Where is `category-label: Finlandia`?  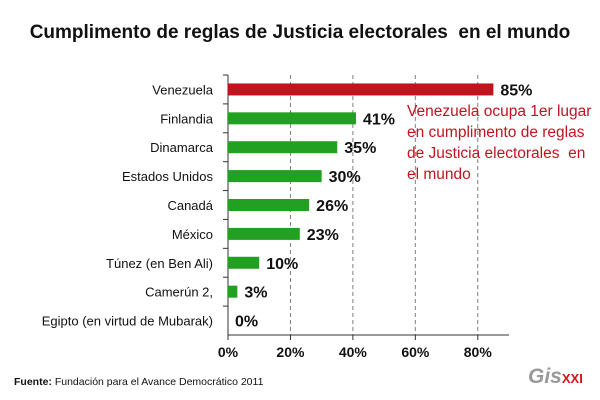 category-label: Finlandia is located at coordinates (187, 118).